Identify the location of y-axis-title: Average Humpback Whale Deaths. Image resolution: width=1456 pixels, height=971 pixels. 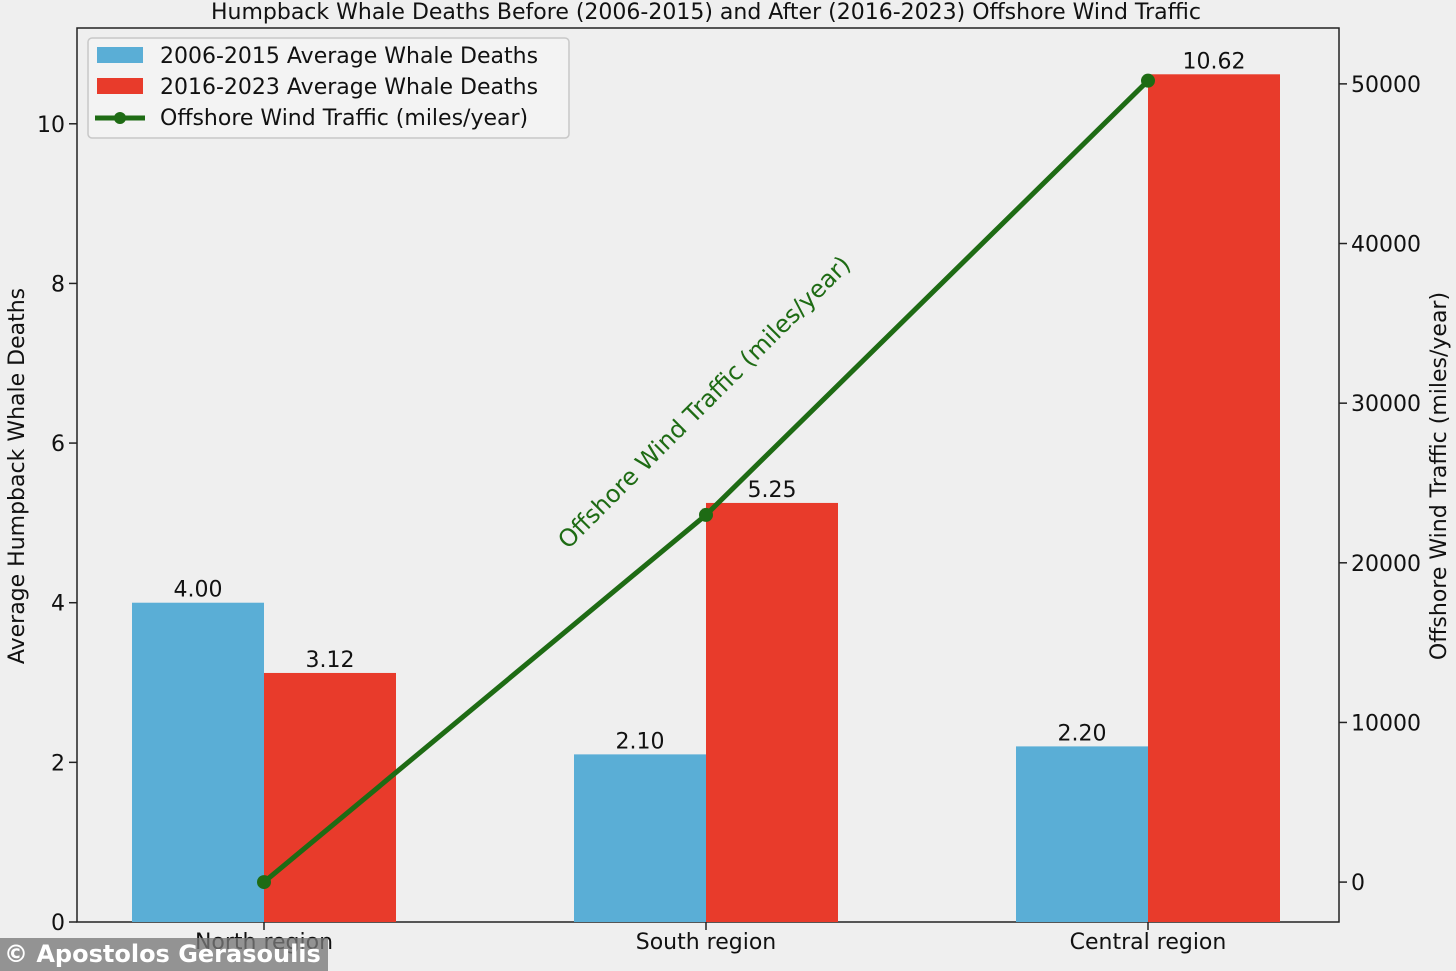
(17, 476).